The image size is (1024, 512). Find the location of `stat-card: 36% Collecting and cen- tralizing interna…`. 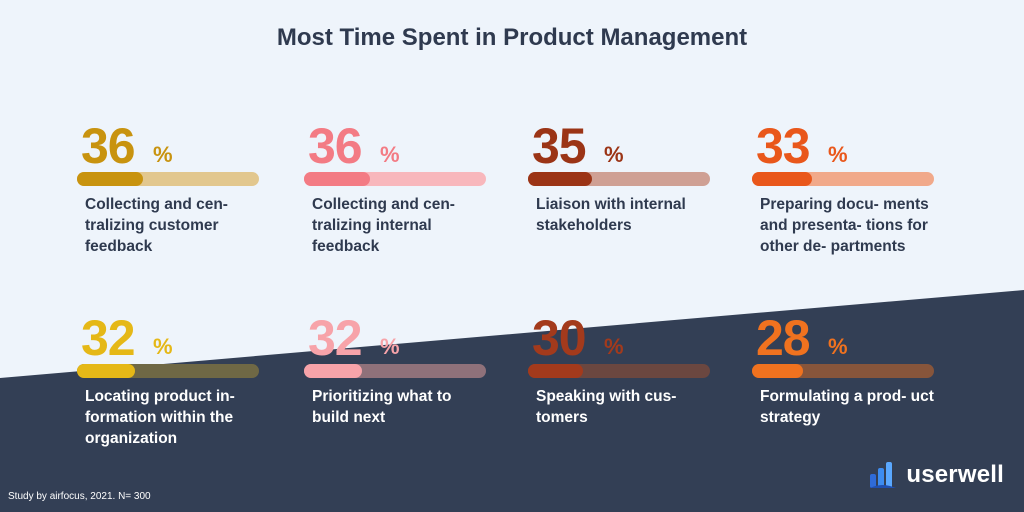

stat-card: 36% Collecting and cen- tralizing interna… is located at coordinates (399, 187).